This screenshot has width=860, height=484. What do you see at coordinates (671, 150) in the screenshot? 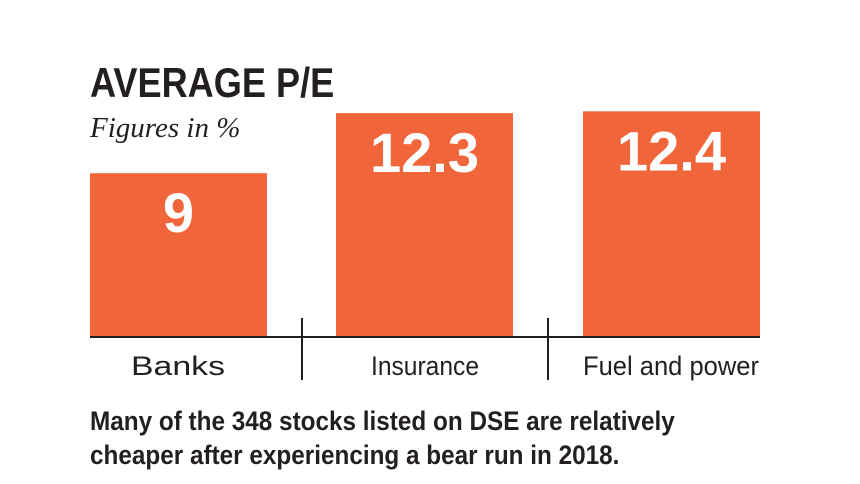
I see `bar-value-label: 12.4` at bounding box center [671, 150].